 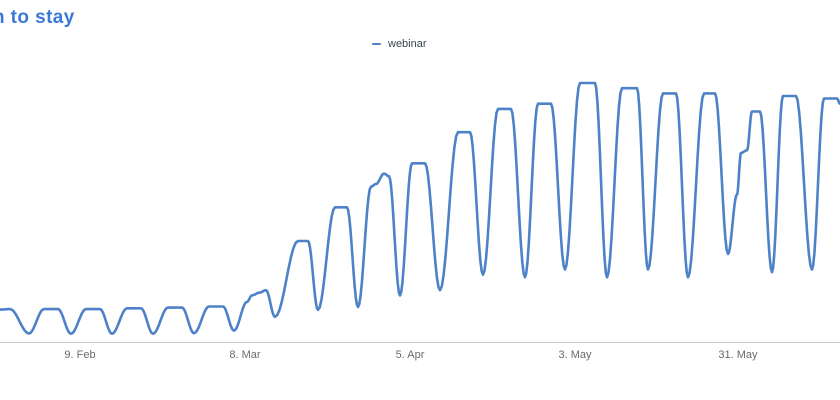 I want to click on page-title: n to stay, so click(x=37, y=17).